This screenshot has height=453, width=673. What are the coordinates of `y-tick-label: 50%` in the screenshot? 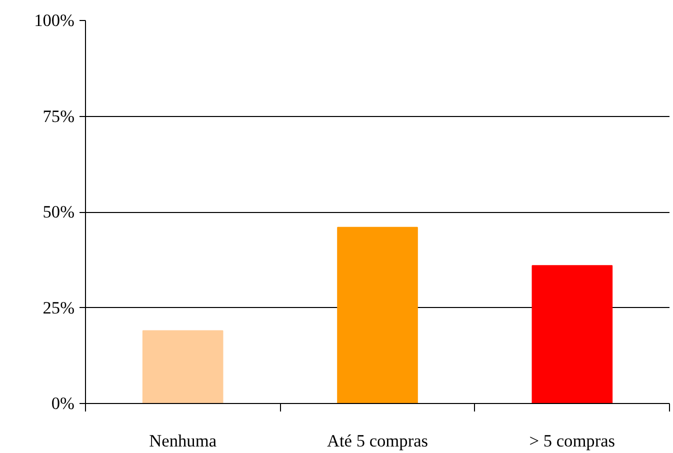 It's located at (58, 212).